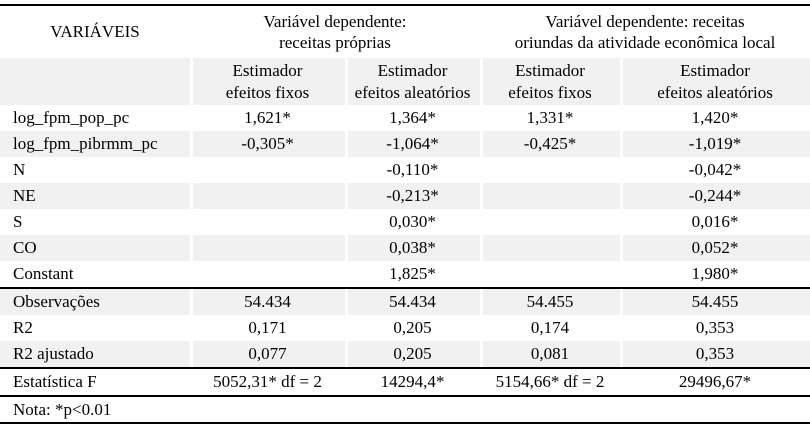 The width and height of the screenshot is (810, 442). I want to click on value-cell: 5154,66* df = 2, so click(550, 381).